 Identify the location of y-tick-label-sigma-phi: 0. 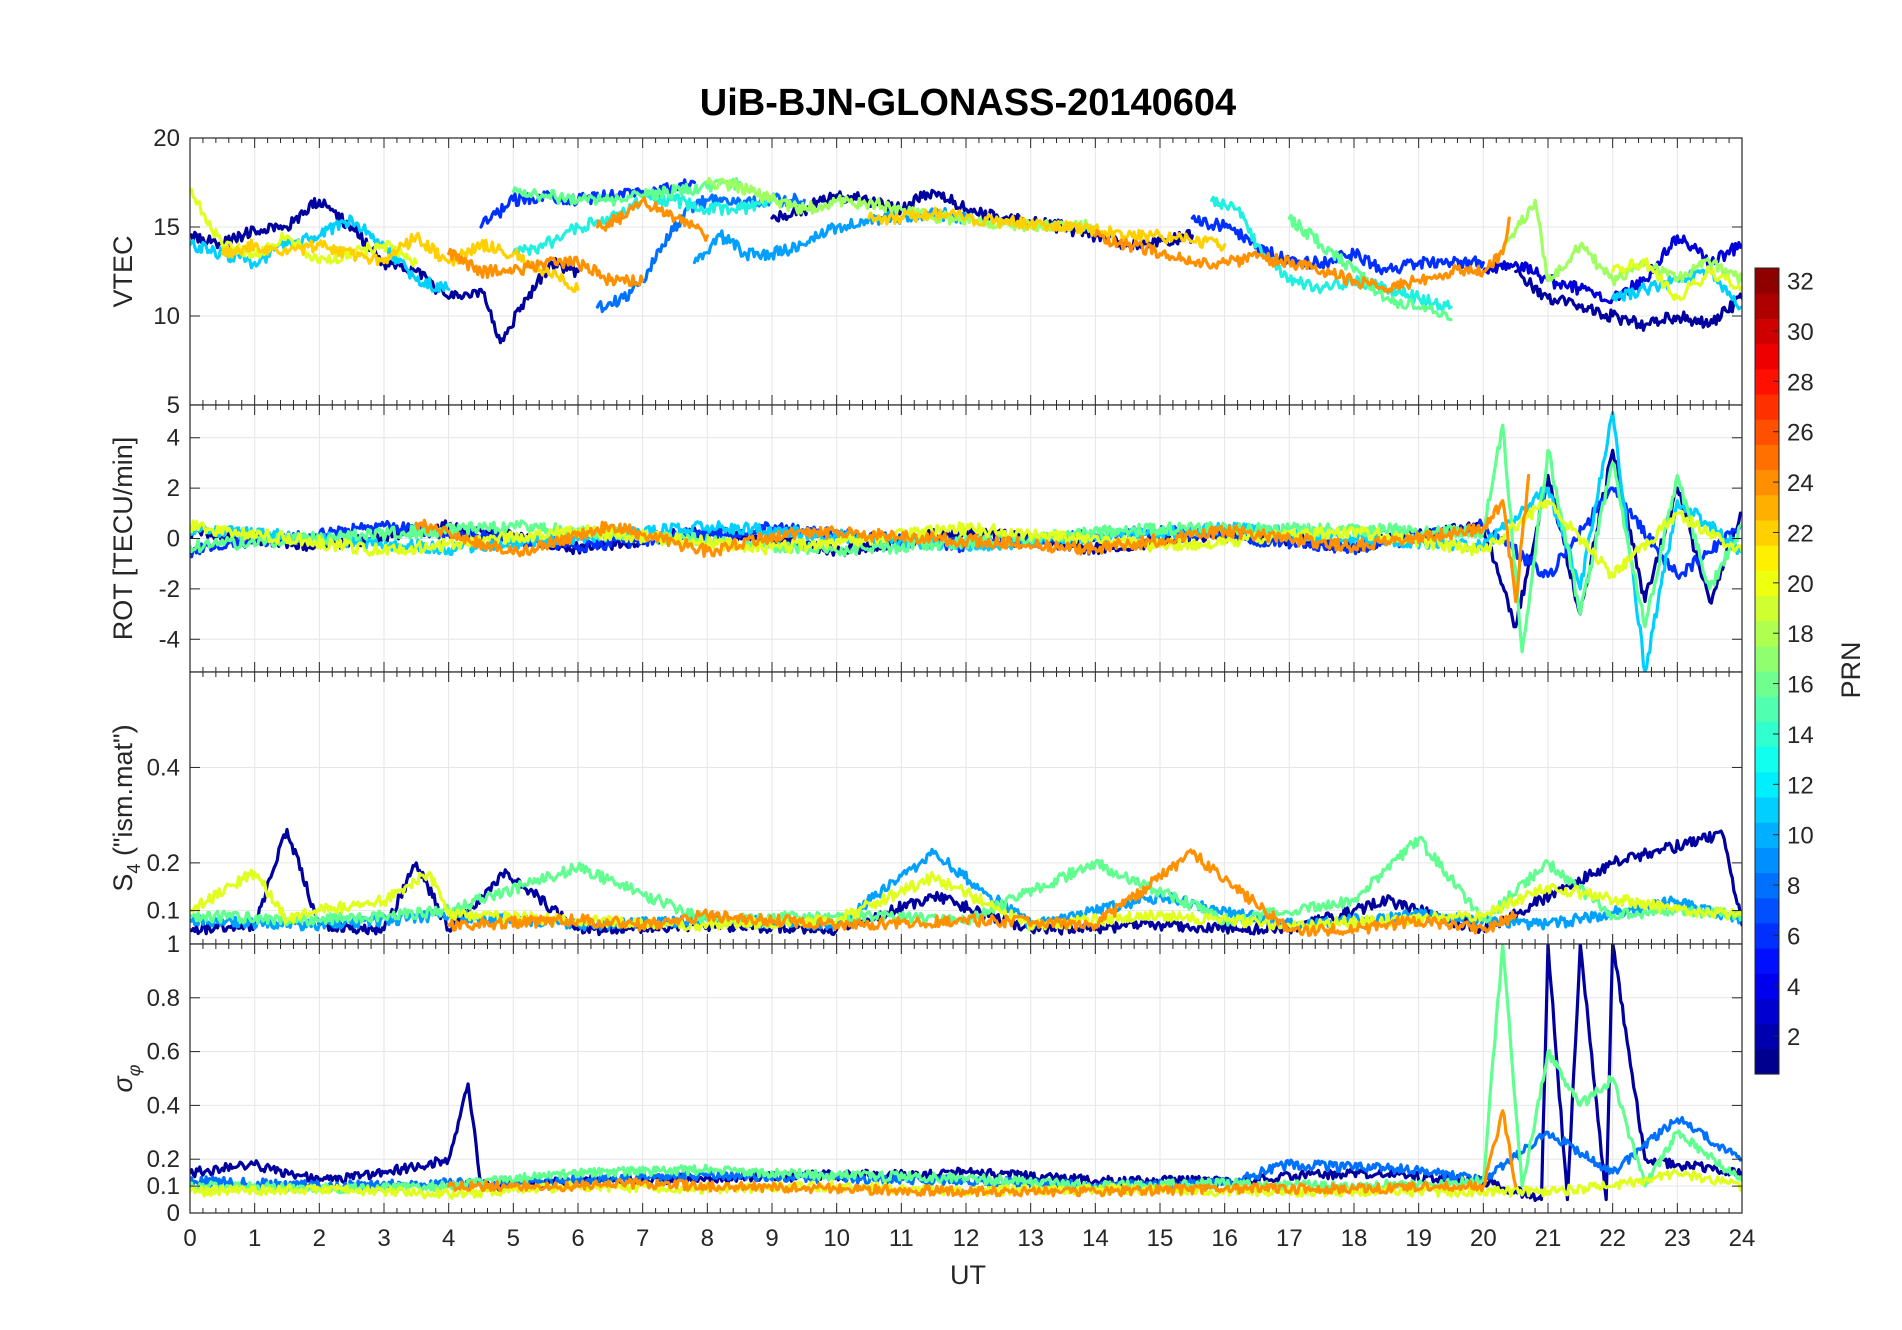
(173, 1213).